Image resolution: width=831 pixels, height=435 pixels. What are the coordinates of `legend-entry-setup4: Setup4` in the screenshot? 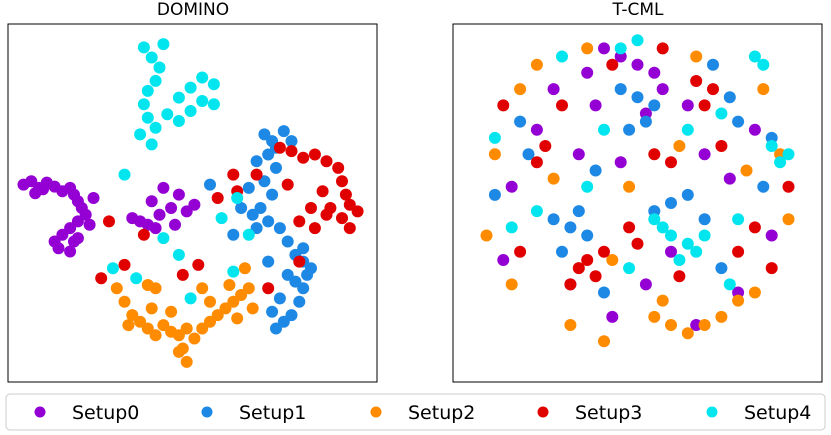 It's located at (758, 413).